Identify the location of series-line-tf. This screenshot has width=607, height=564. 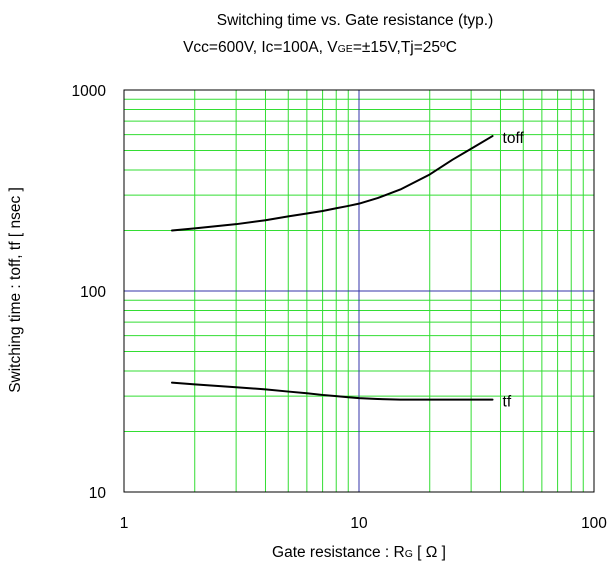
(332, 391).